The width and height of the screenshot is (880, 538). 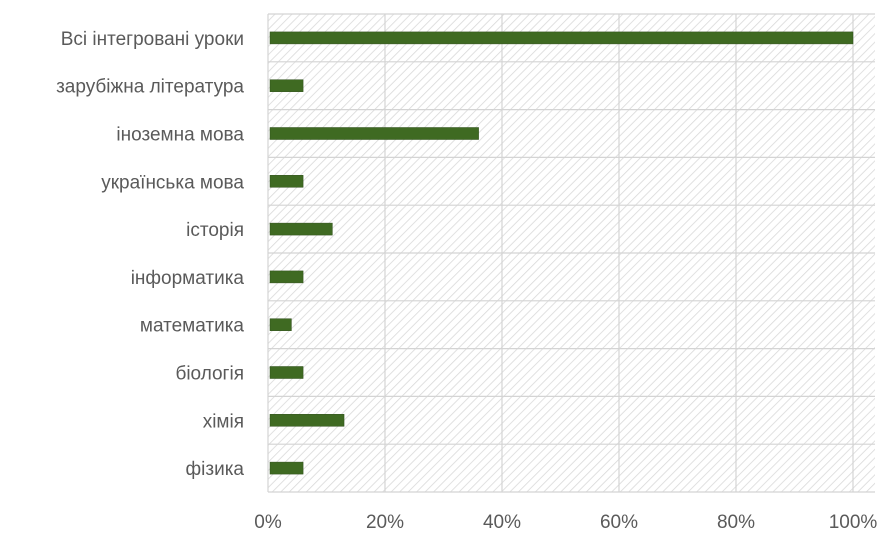 What do you see at coordinates (192, 326) in the screenshot?
I see `category-label: математика` at bounding box center [192, 326].